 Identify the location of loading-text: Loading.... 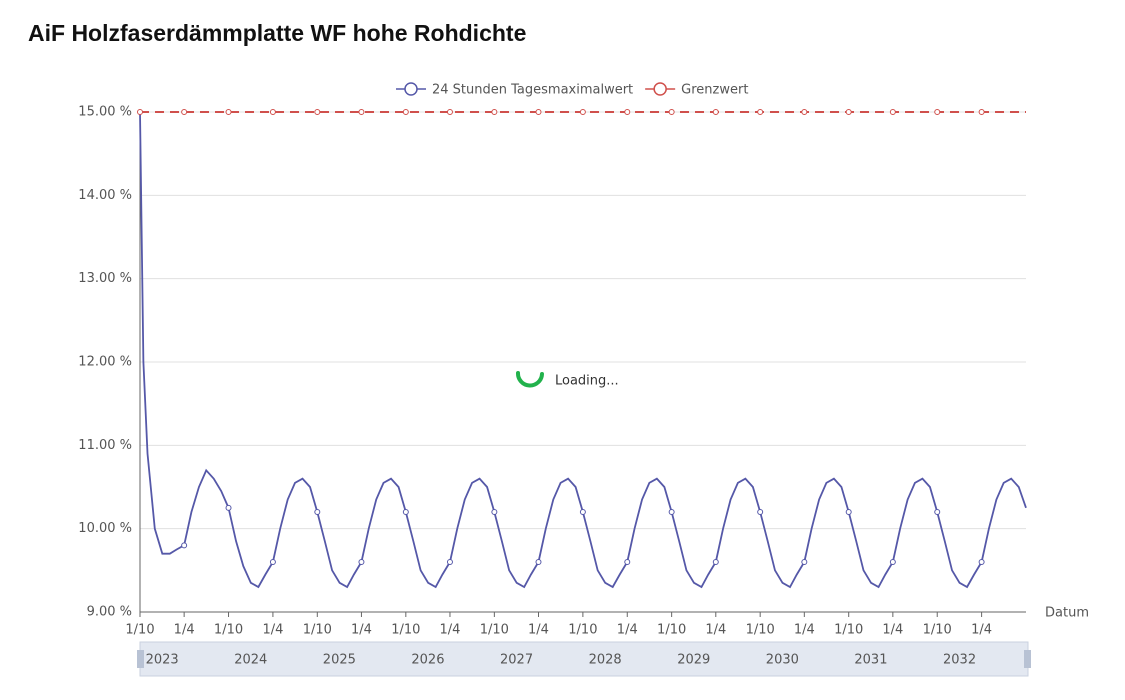
(587, 381).